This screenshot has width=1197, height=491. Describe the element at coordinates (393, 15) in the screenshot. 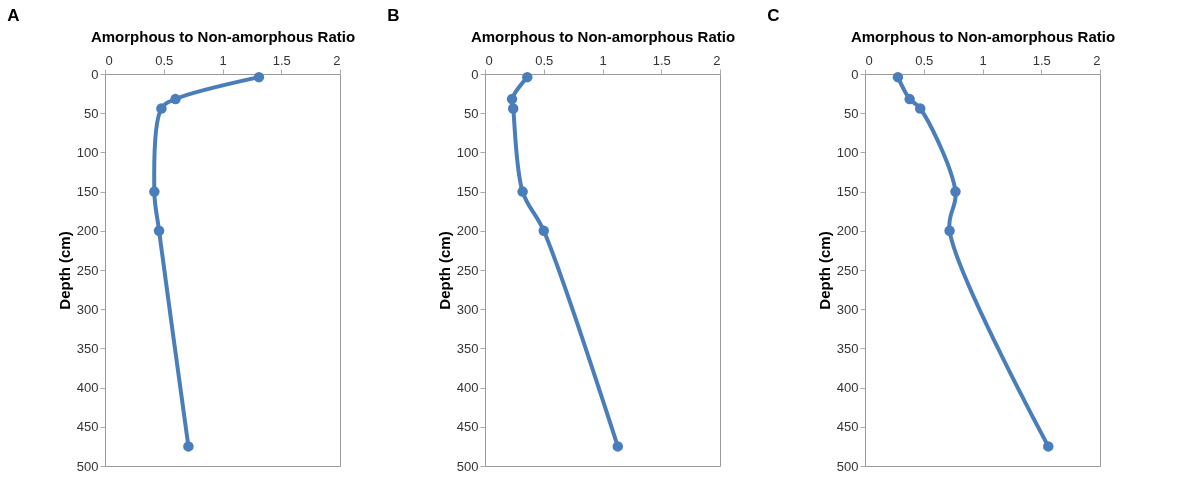

I see `chart-title: B` at that location.